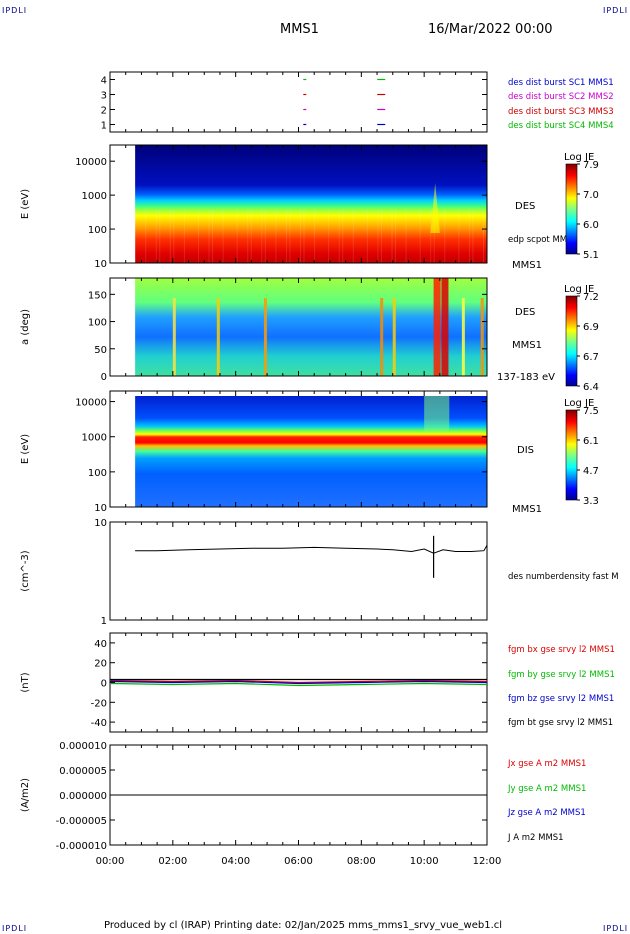  I want to click on date-title: 16/Mar/2022 00:00, so click(490, 29).